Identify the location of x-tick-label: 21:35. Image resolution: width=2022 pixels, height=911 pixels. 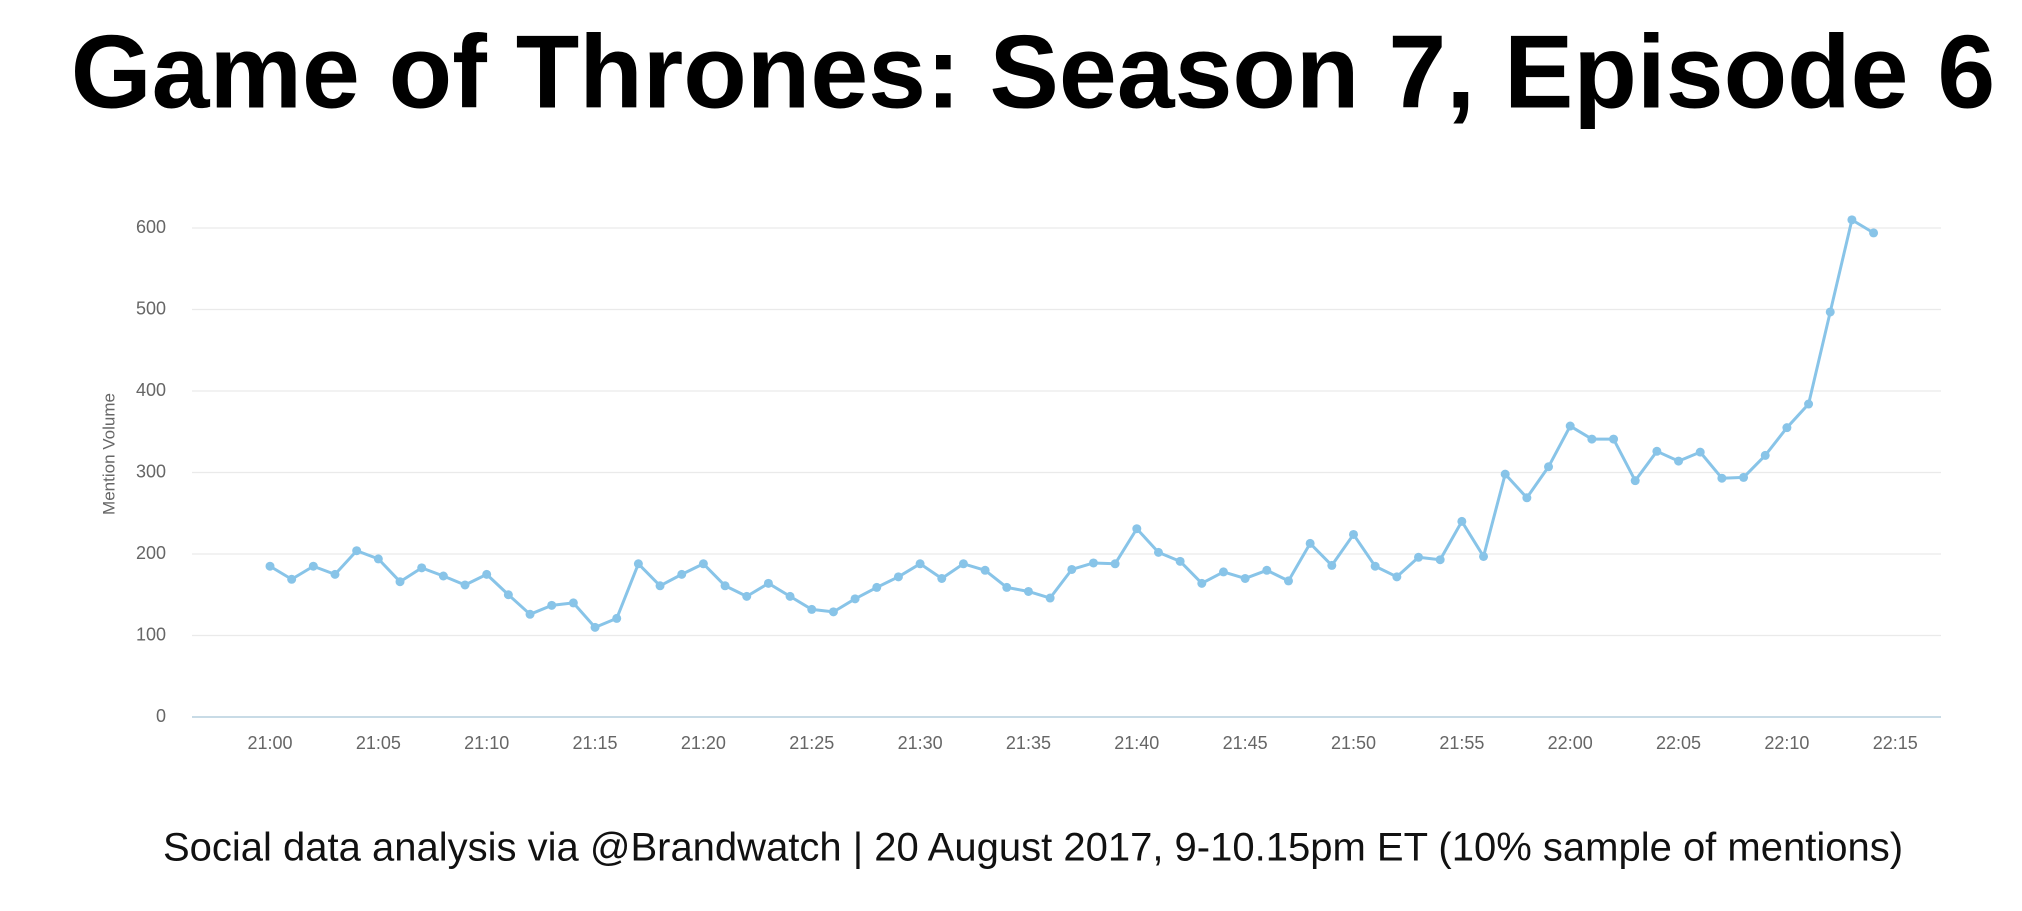
(1028, 743).